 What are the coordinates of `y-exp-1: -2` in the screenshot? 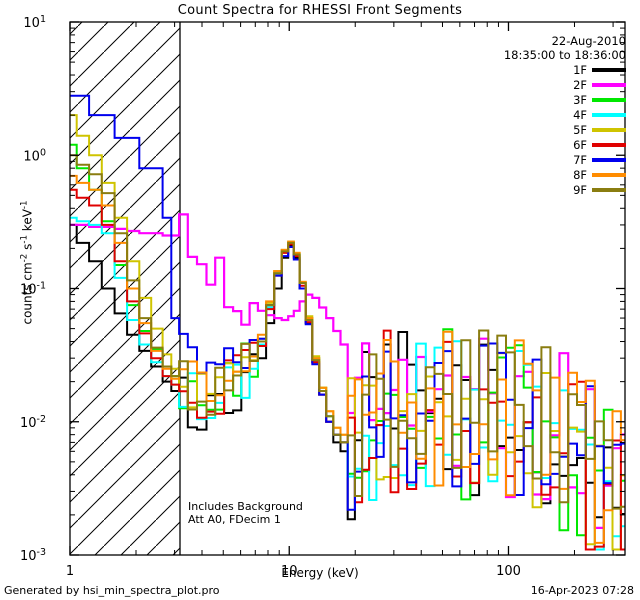 It's located at (24, 258).